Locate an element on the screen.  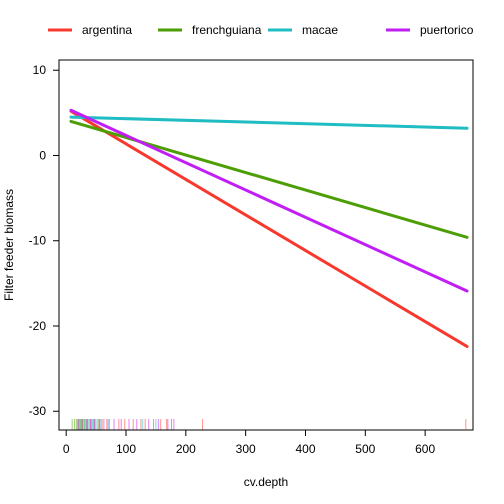
x-axis: 0 100 200 300 400 500 600 is located at coordinates (249, 442).